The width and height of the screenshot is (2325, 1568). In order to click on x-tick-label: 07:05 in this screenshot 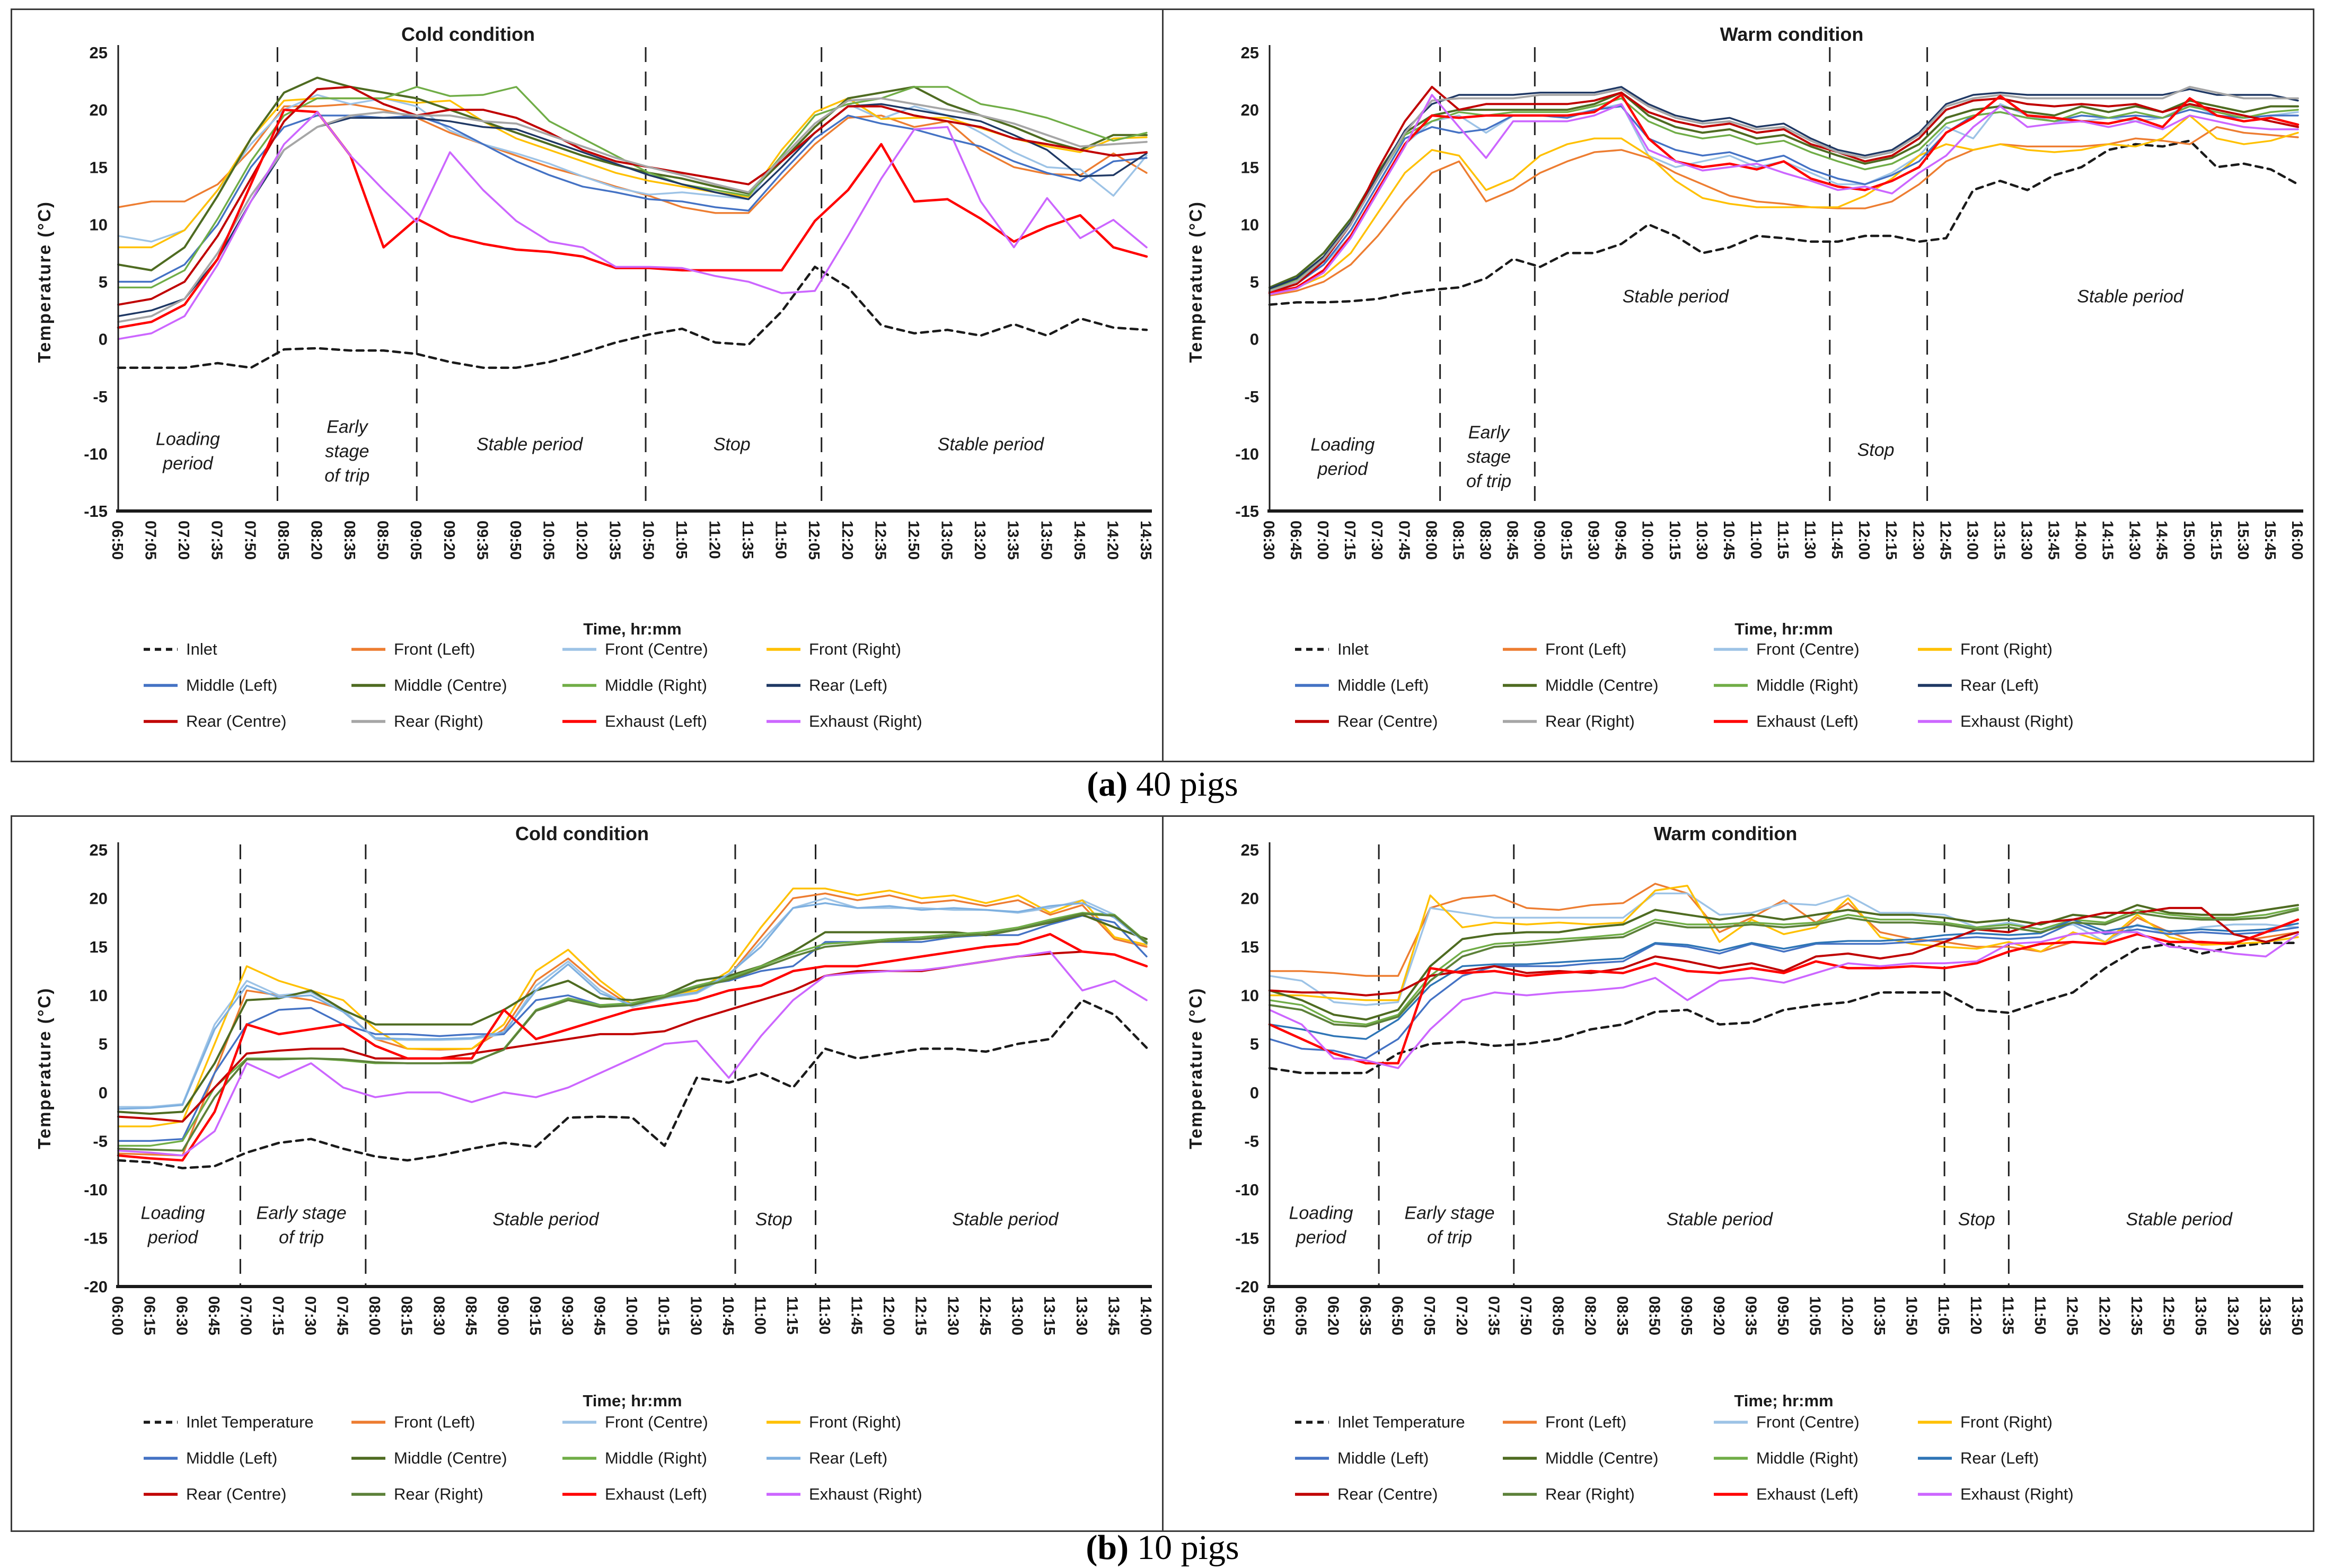, I will do `click(1429, 1315)`.